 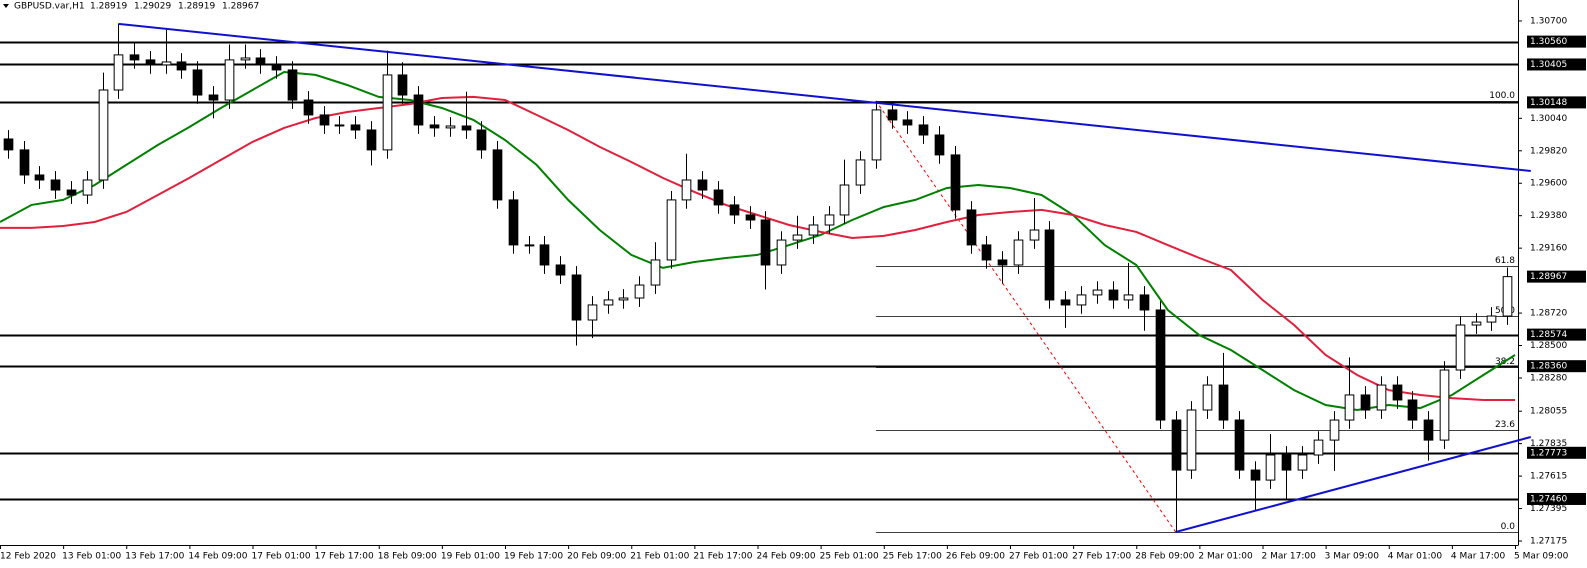 What do you see at coordinates (596, 557) in the screenshot?
I see `x-tick-label: 20 Feb 09:00` at bounding box center [596, 557].